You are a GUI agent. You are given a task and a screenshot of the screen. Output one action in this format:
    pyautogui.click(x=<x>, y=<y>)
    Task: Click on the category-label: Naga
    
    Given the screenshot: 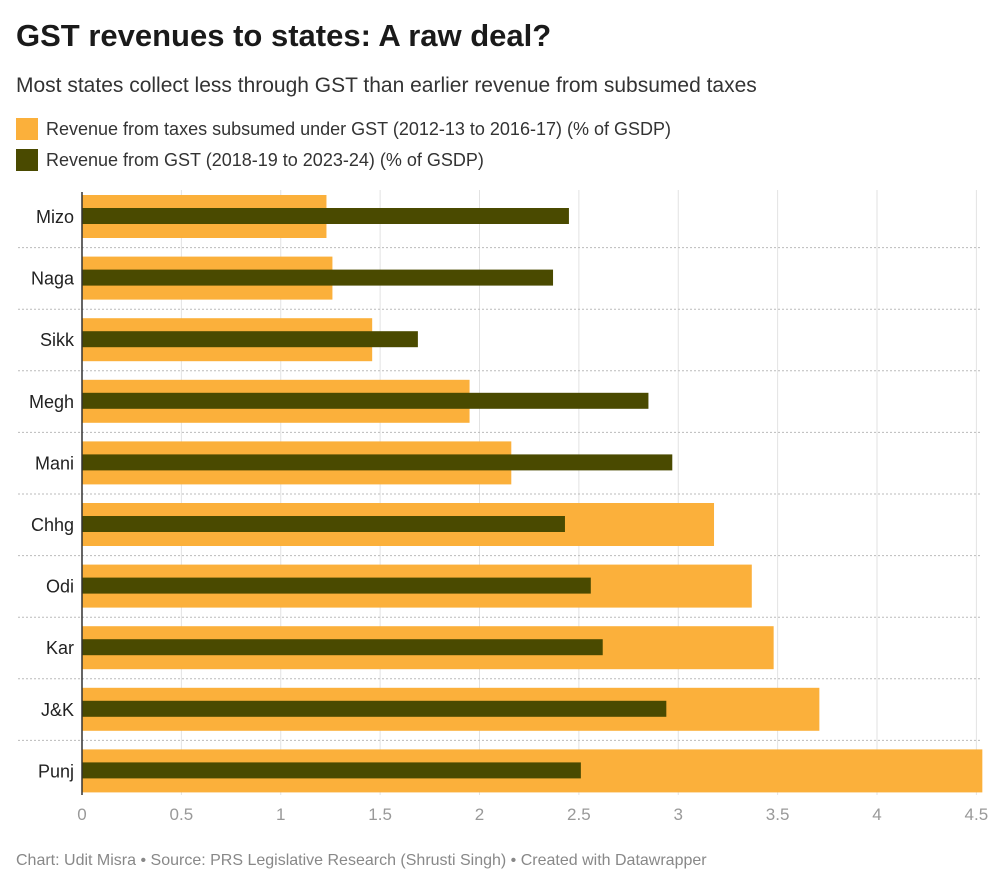 What is the action you would take?
    pyautogui.click(x=53, y=279)
    